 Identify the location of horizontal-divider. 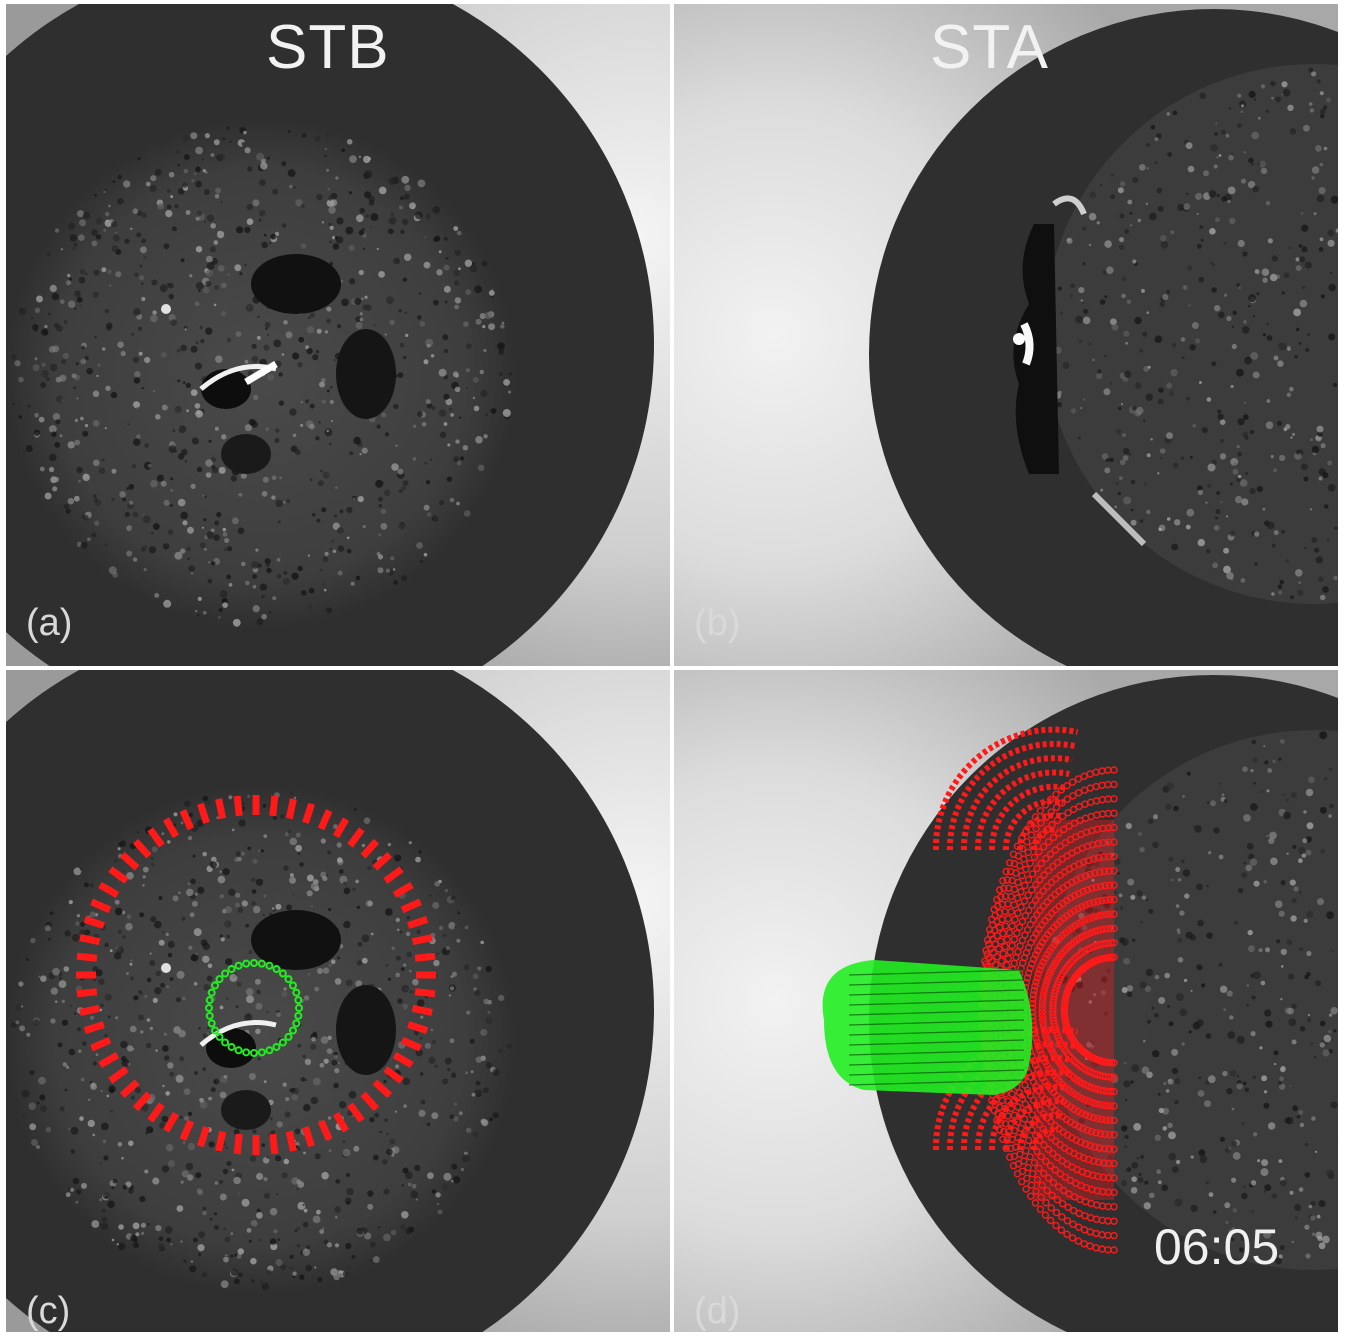
(675, 667).